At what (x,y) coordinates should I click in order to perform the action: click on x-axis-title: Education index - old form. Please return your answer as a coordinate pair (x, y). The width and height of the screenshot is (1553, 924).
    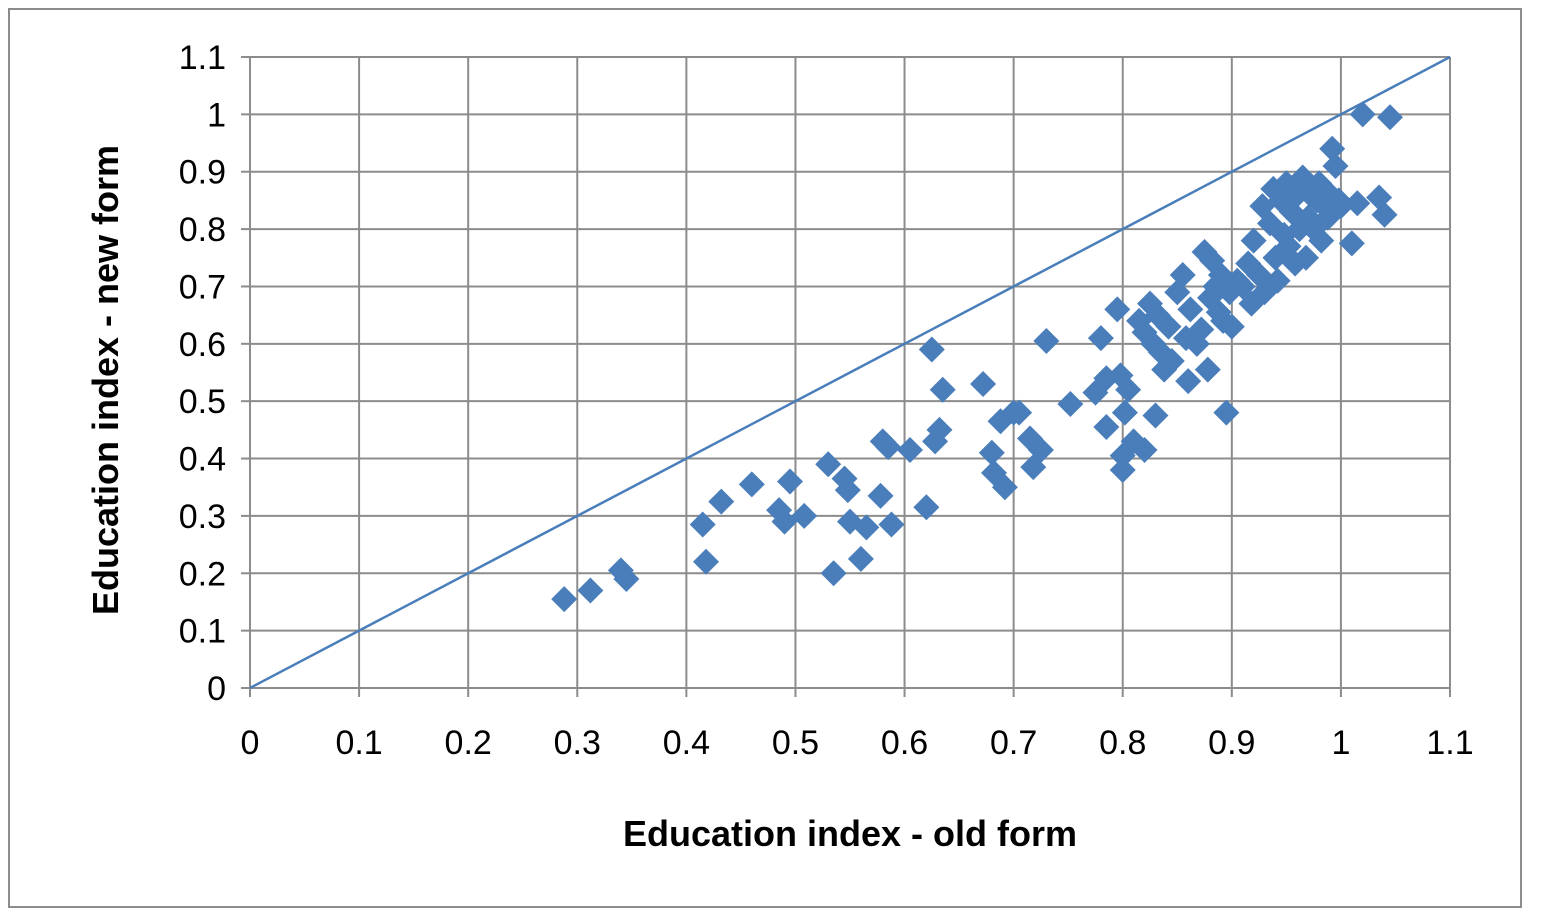
    Looking at the image, I should click on (850, 833).